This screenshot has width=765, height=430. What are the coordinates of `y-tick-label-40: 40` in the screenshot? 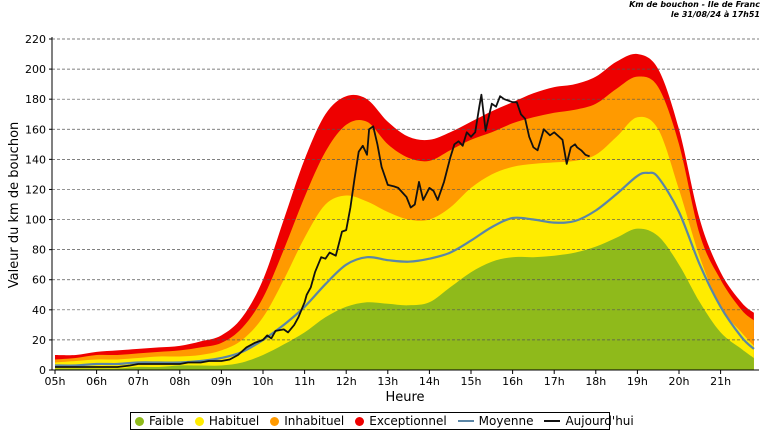 It's located at (39, 310).